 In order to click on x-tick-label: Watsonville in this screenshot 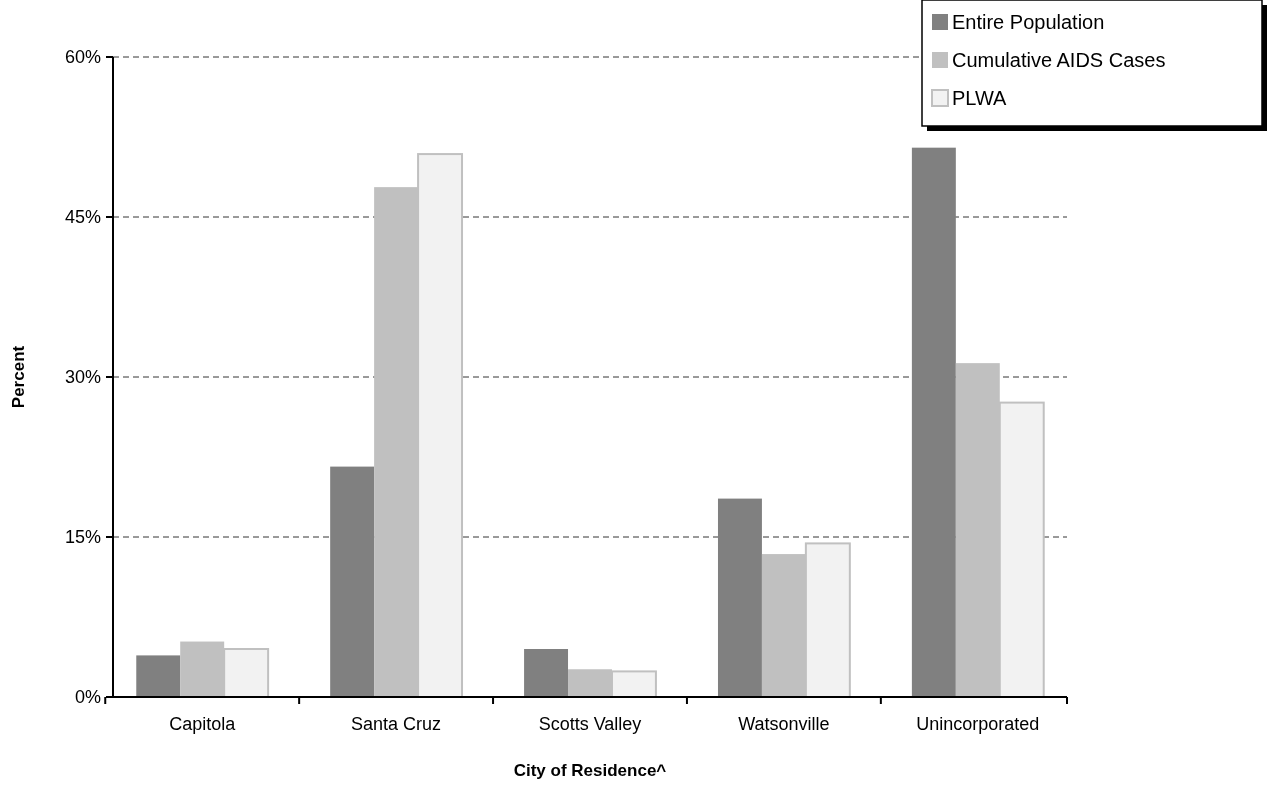, I will do `click(784, 724)`.